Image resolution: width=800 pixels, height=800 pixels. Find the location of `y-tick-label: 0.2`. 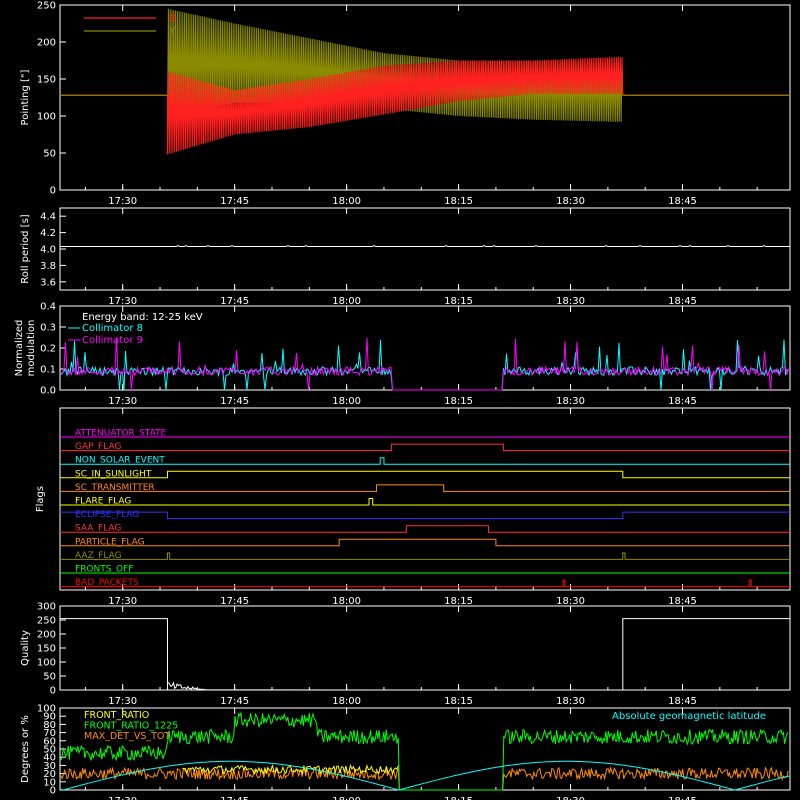

y-tick-label: 0.2 is located at coordinates (48, 349).